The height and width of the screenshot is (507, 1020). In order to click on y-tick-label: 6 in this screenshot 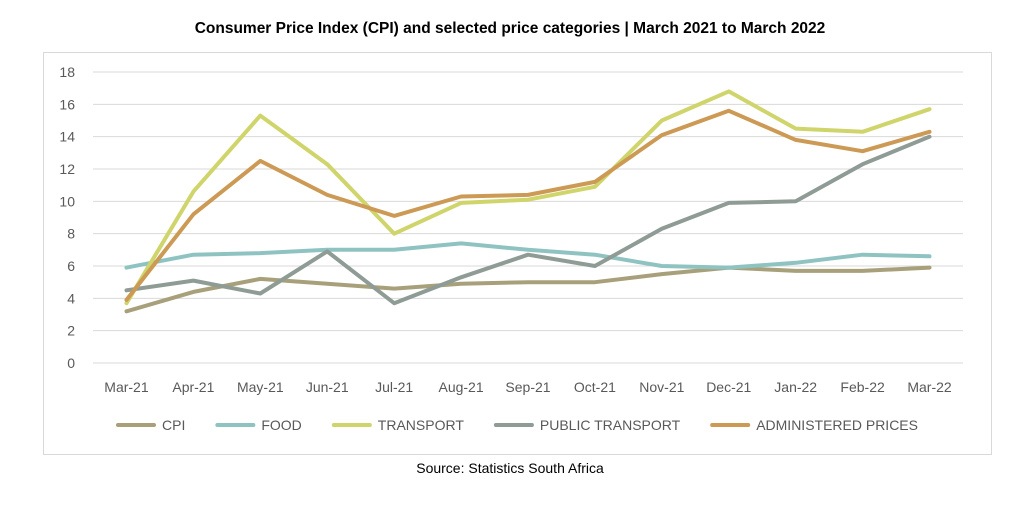, I will do `click(71, 266)`.